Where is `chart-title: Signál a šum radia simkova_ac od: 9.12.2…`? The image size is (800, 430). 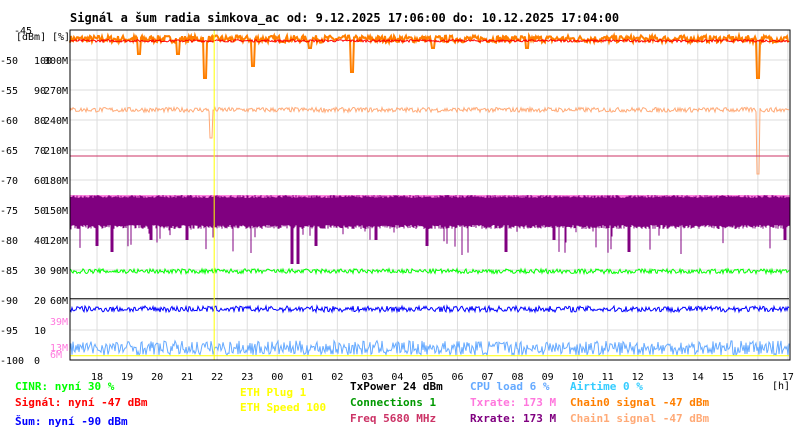
chart-title: Signál a šum radia simkova_ac od: 9.12.2… is located at coordinates (344, 18).